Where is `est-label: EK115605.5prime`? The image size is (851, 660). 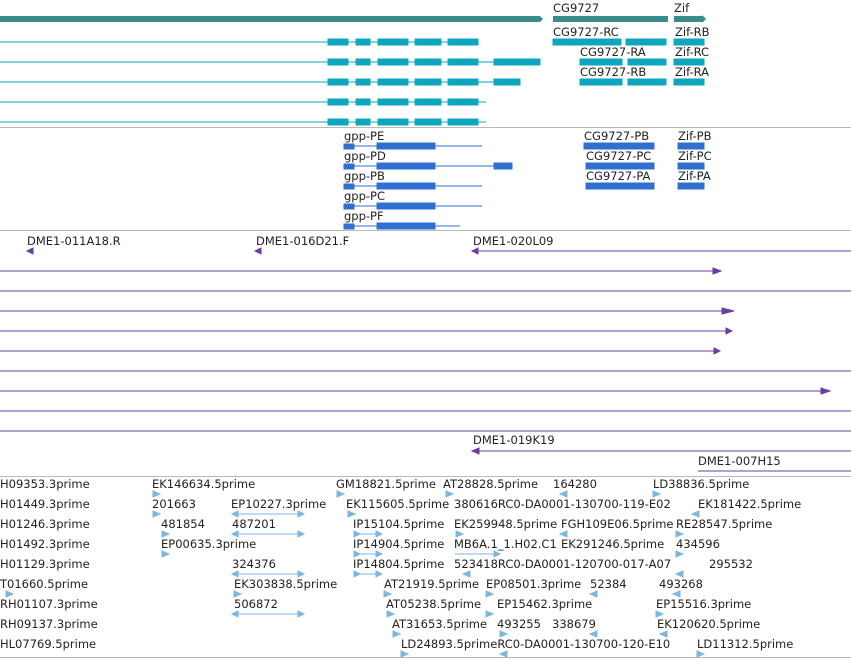 est-label: EK115605.5prime is located at coordinates (398, 504).